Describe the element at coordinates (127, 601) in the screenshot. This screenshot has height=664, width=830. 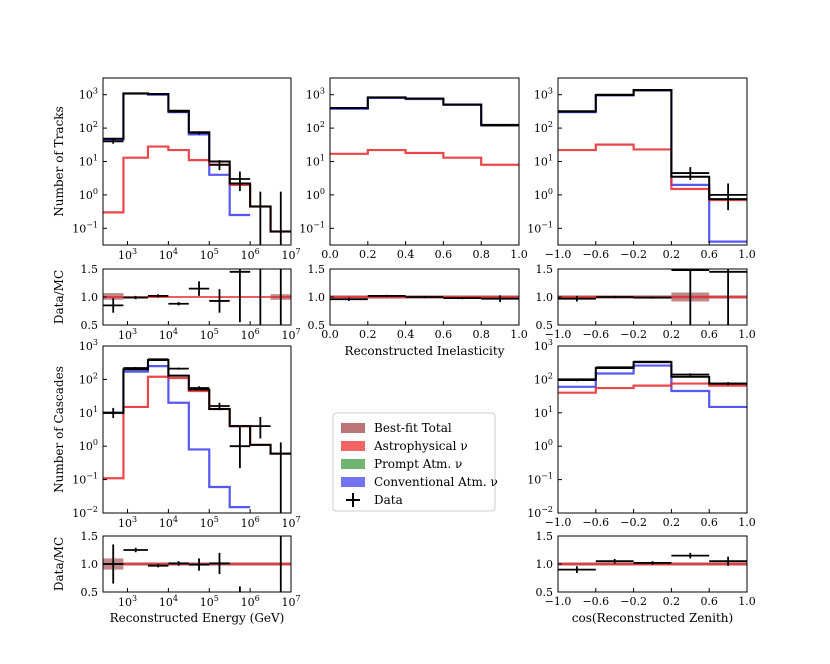
I see `cascades-energy-ratio-xtick-label: 10³` at that location.